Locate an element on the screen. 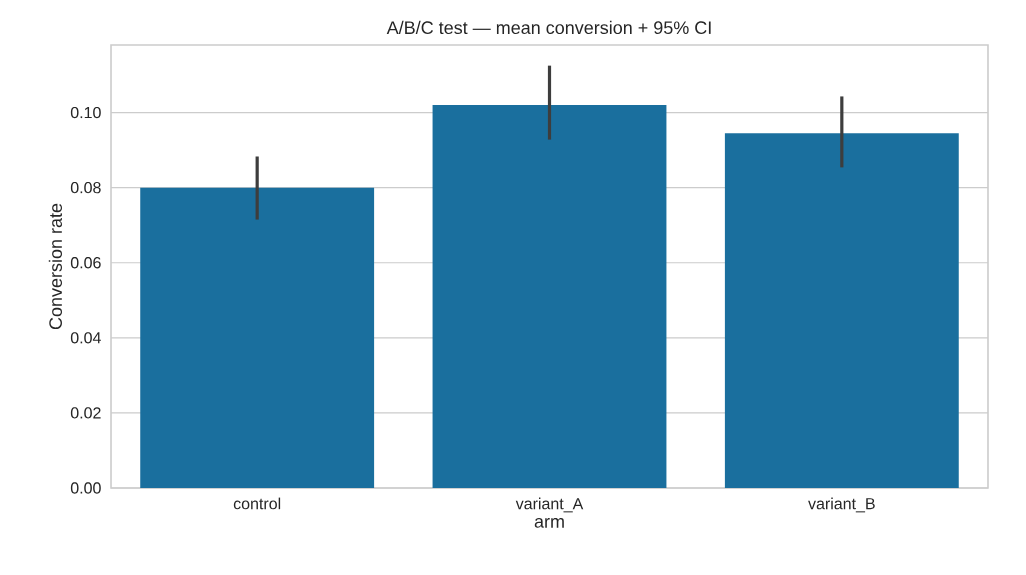 This screenshot has width=1026, height=575. y-tick-label: 0.00 is located at coordinates (85, 488).